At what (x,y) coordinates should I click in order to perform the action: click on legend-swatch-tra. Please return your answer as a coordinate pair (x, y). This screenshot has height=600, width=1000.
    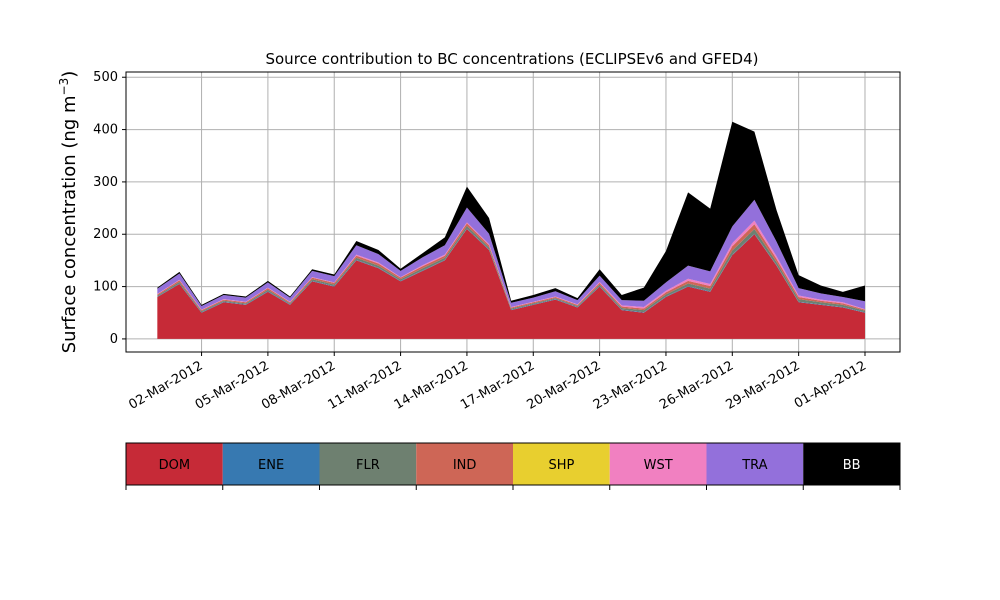
    Looking at the image, I should click on (755, 464).